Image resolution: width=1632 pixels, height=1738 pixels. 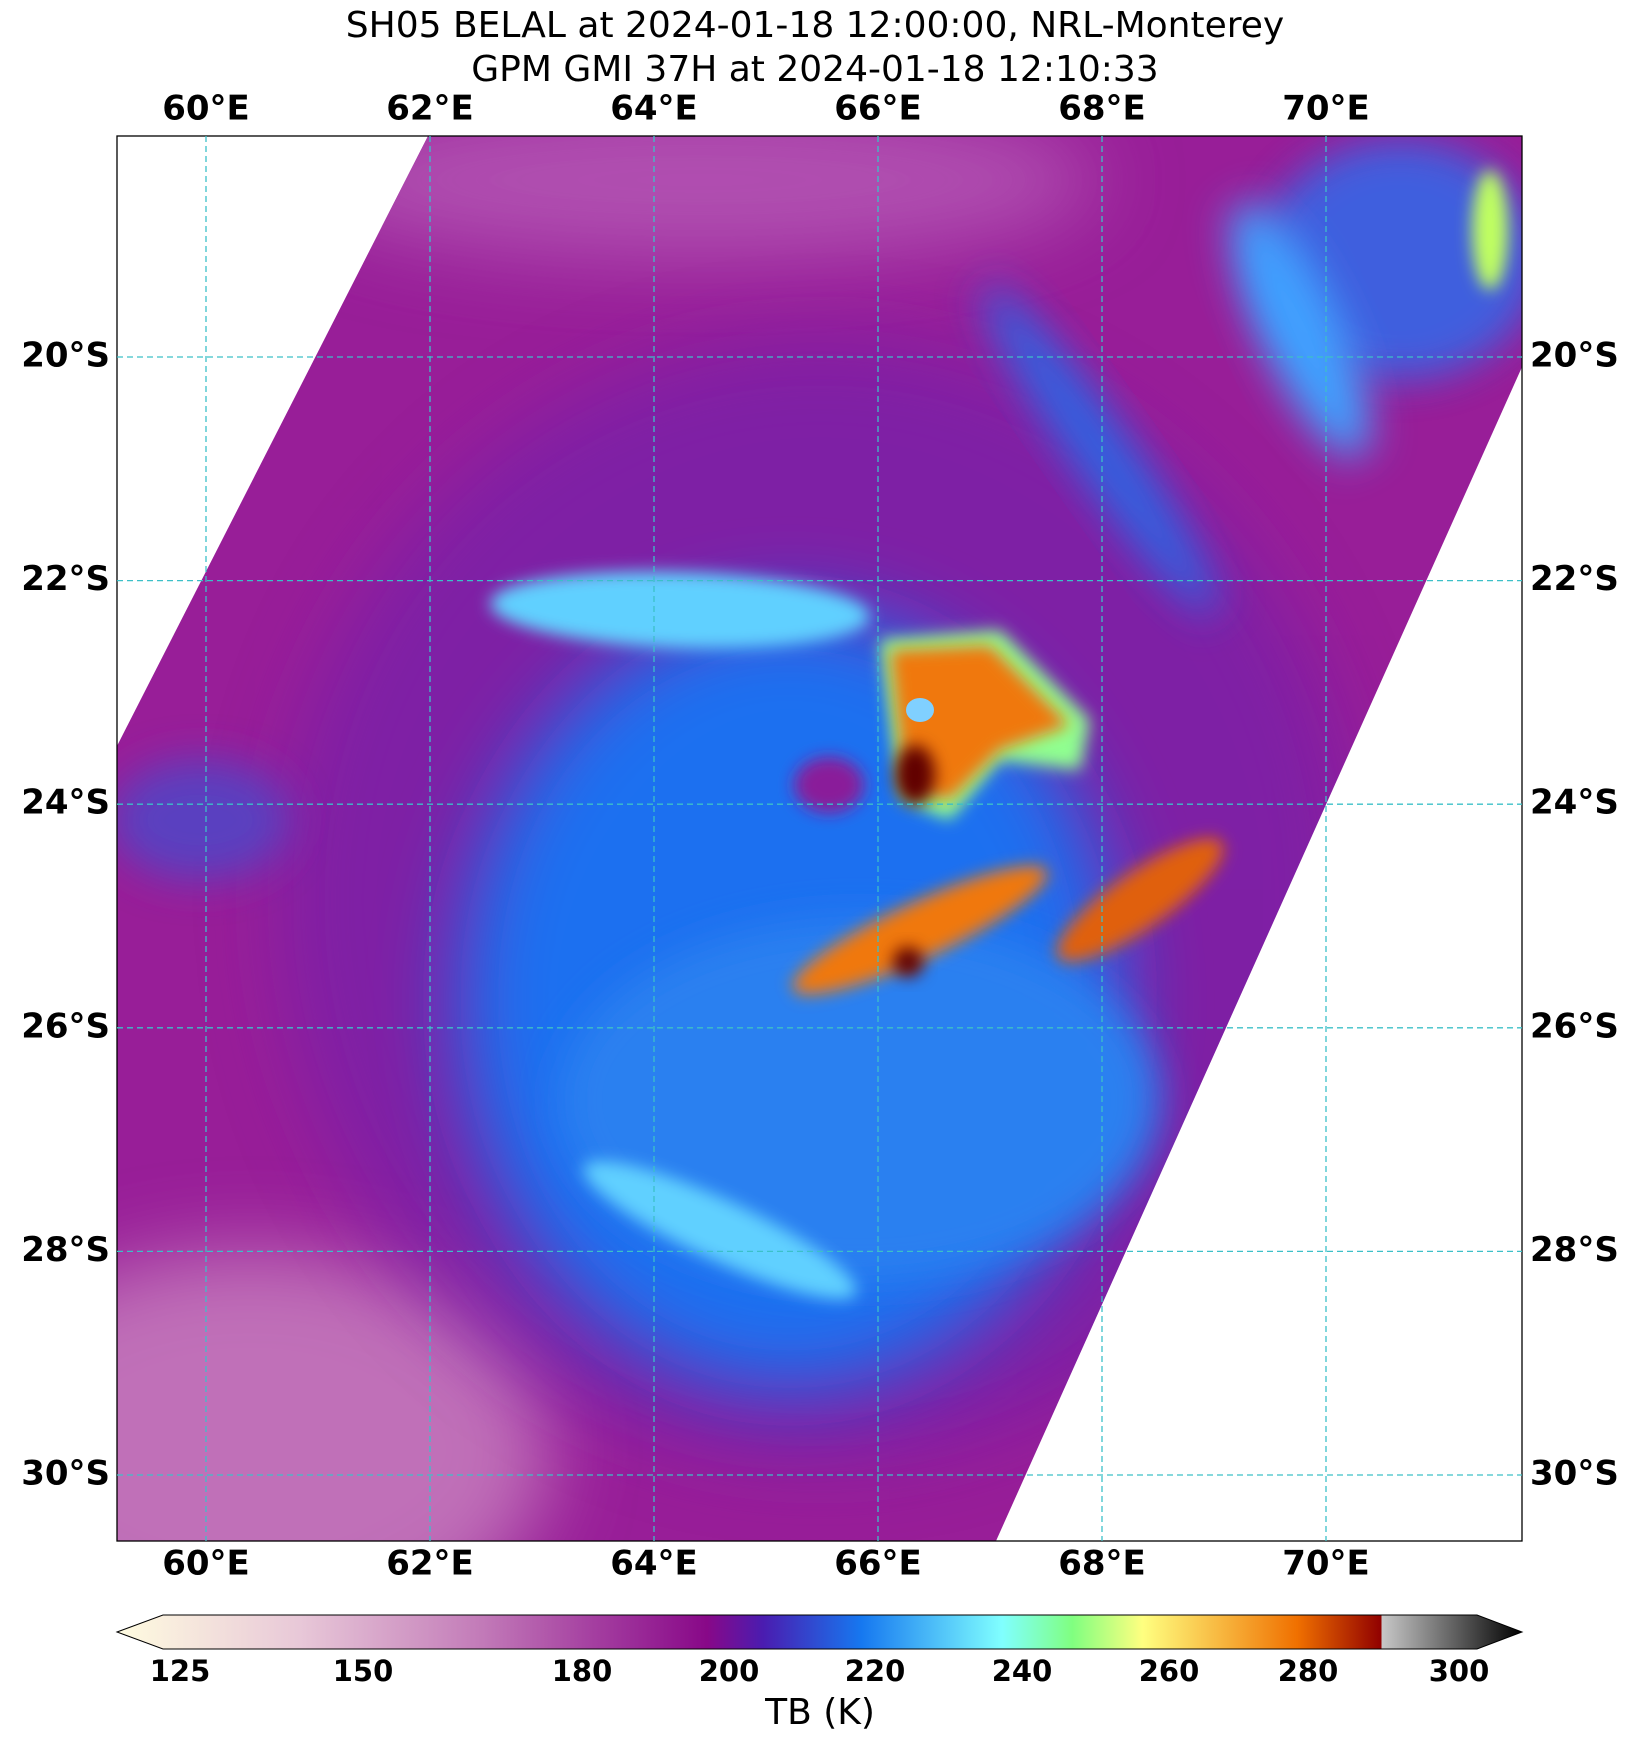 What do you see at coordinates (180, 1671) in the screenshot?
I see `colorbar-tick-label: 125` at bounding box center [180, 1671].